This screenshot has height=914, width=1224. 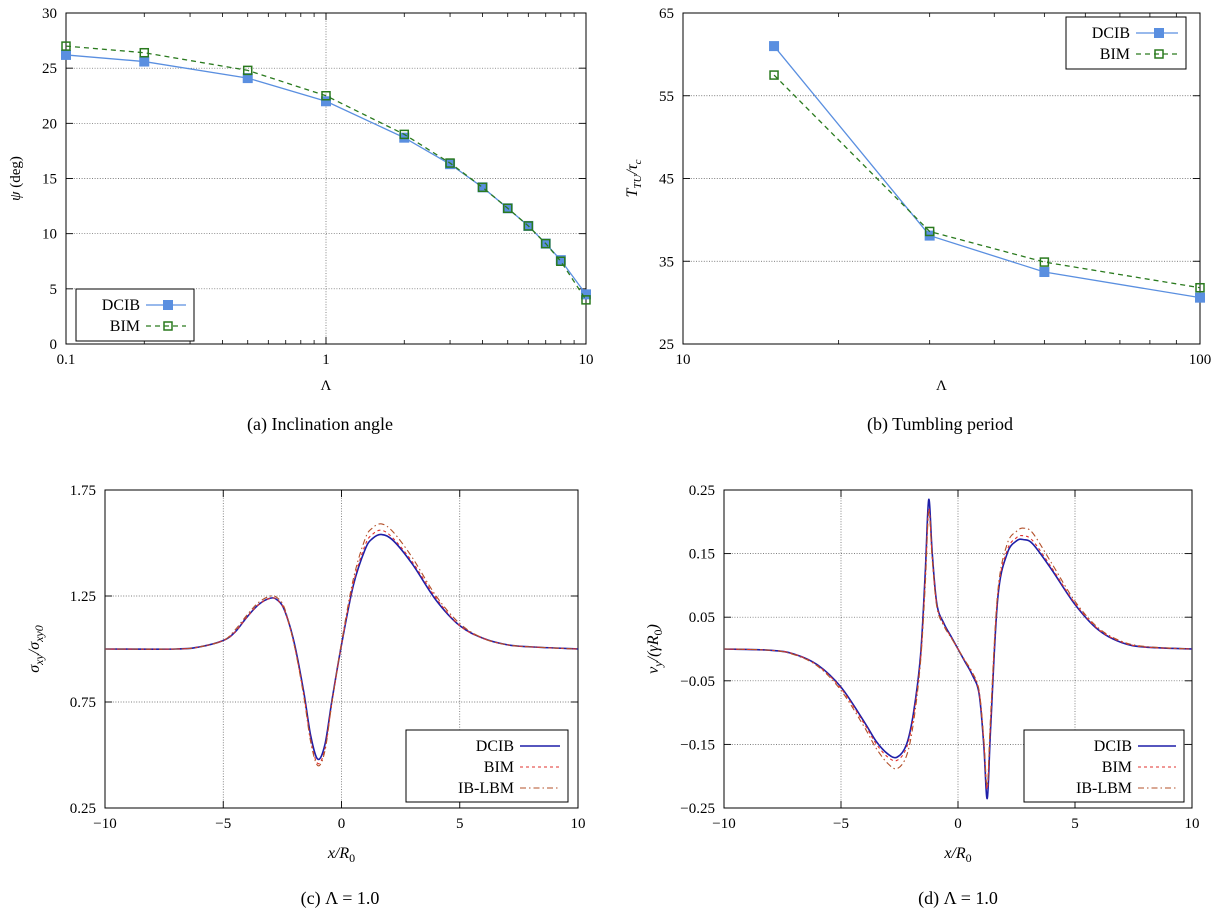 What do you see at coordinates (83, 491) in the screenshot?
I see `y-tick-label: 1.75` at bounding box center [83, 491].